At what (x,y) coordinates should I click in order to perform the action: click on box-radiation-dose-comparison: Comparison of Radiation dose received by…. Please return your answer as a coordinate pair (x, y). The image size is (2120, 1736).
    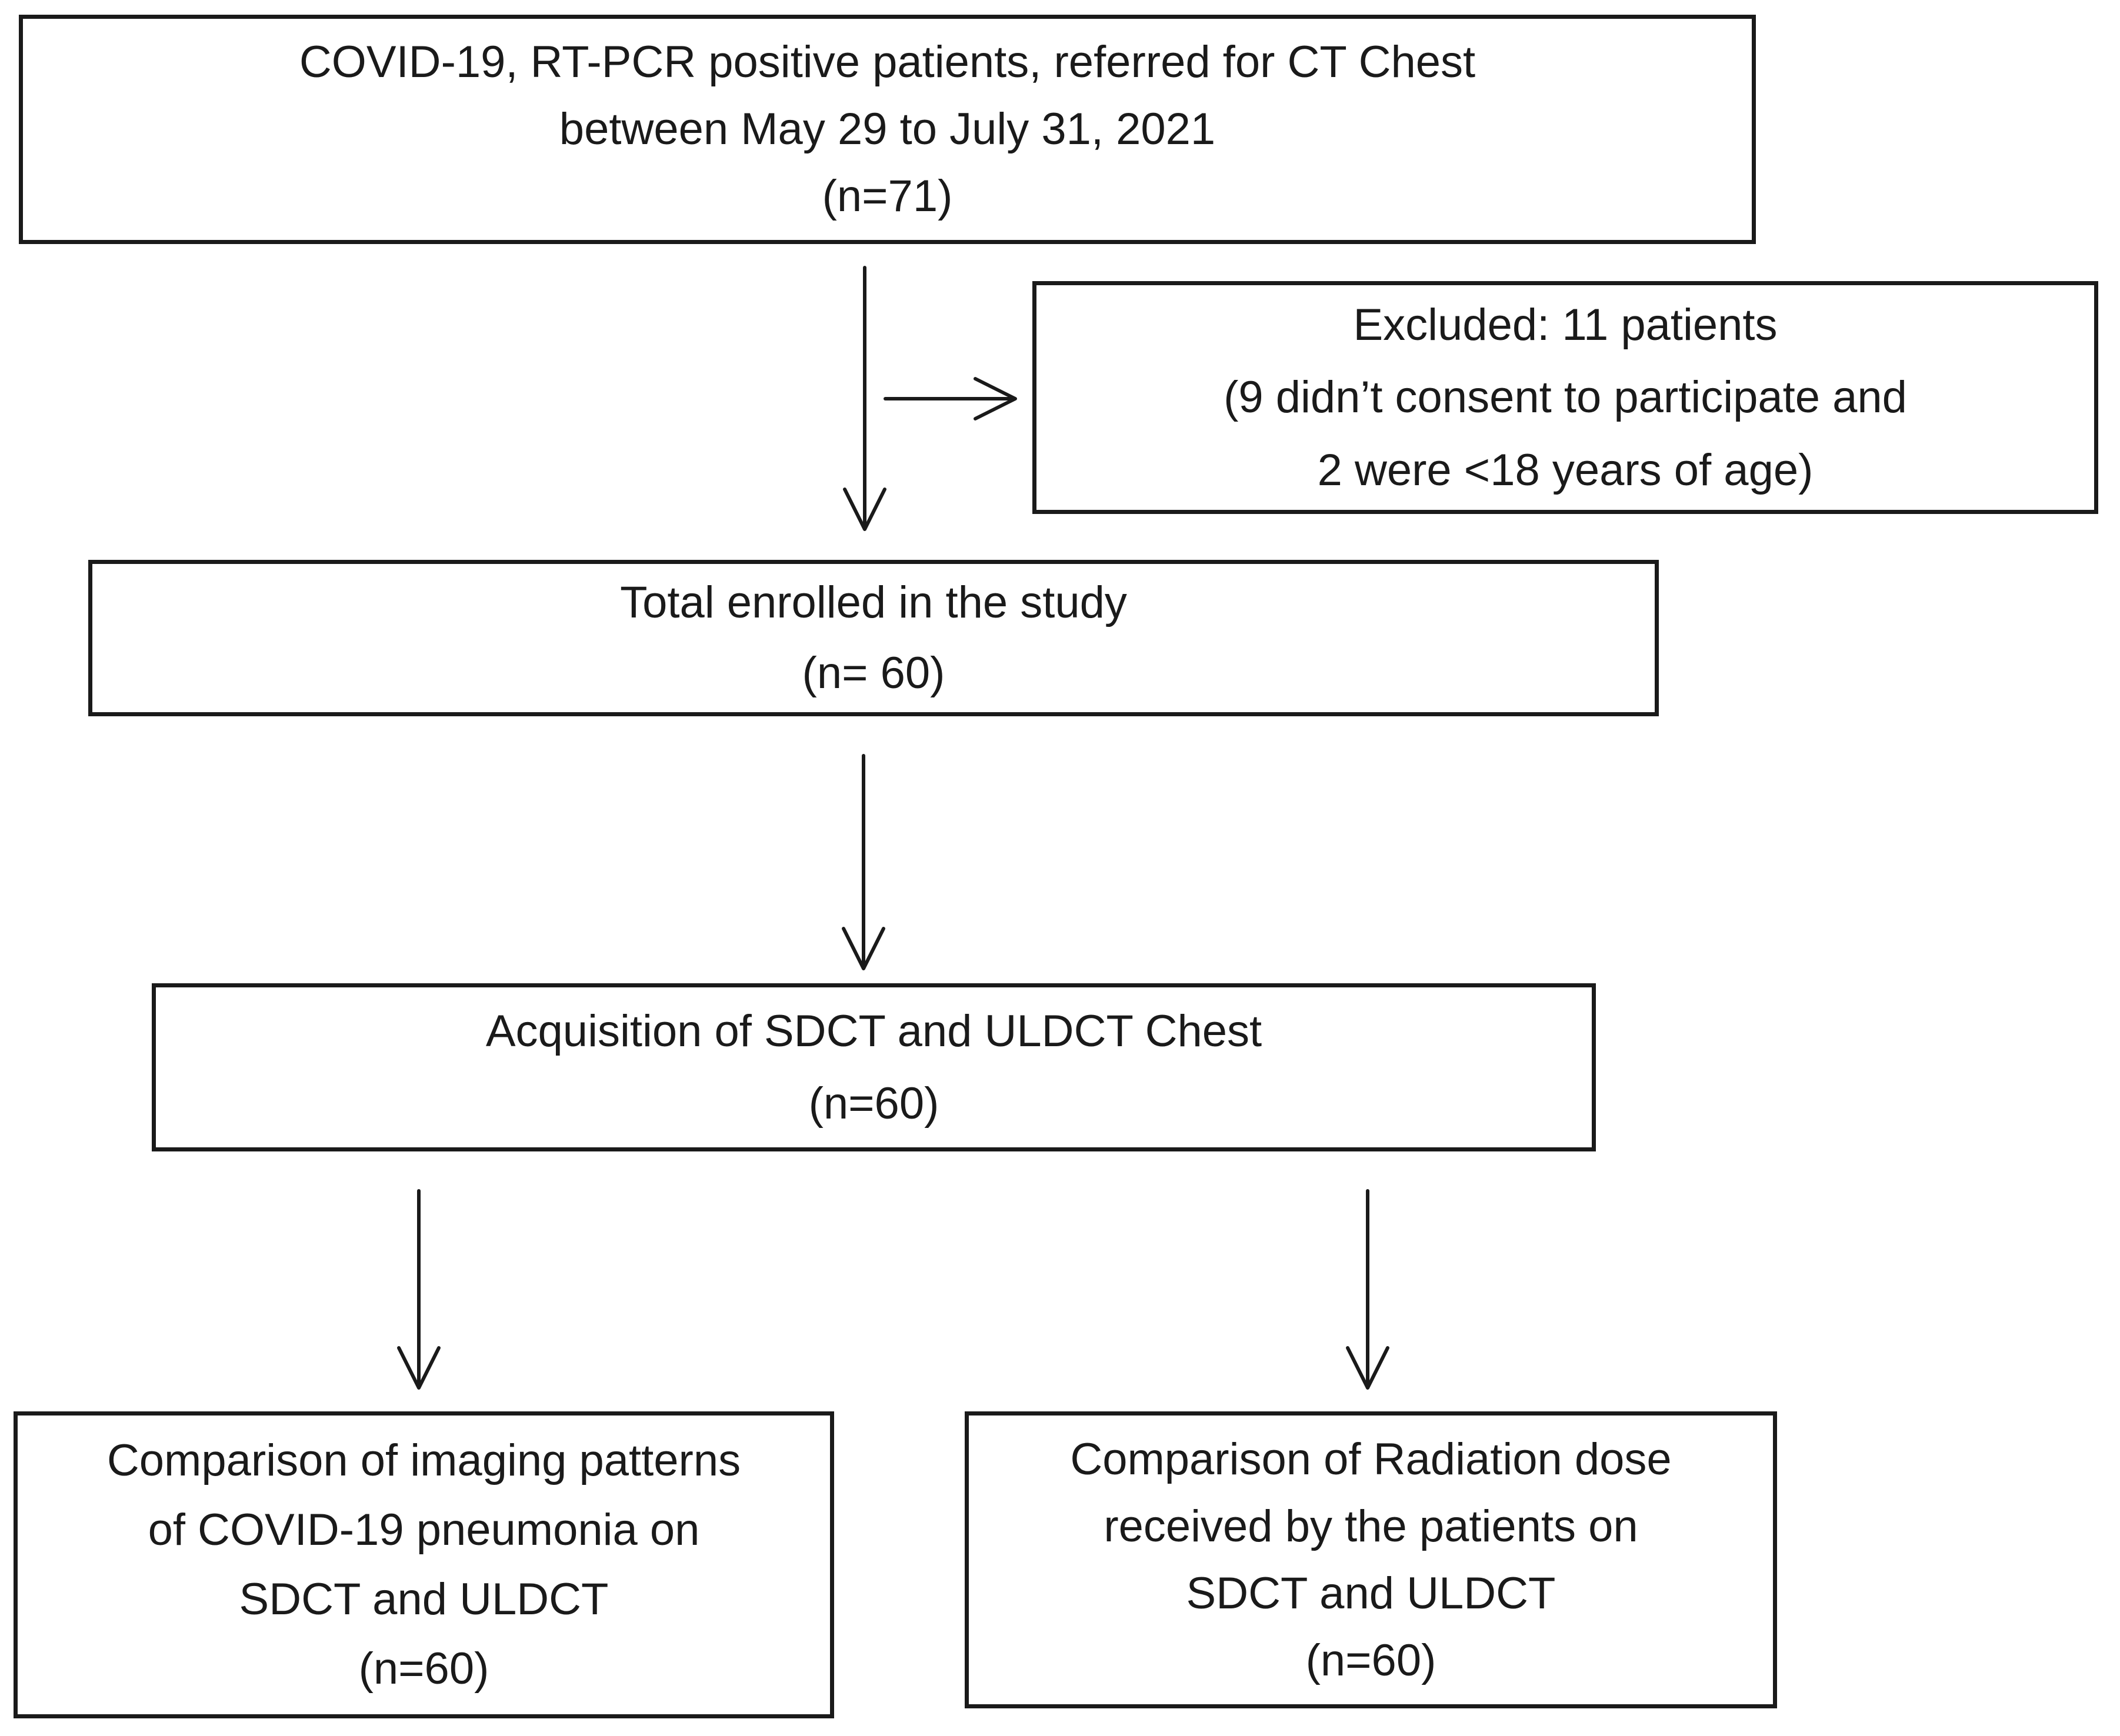
    Looking at the image, I should click on (1371, 1559).